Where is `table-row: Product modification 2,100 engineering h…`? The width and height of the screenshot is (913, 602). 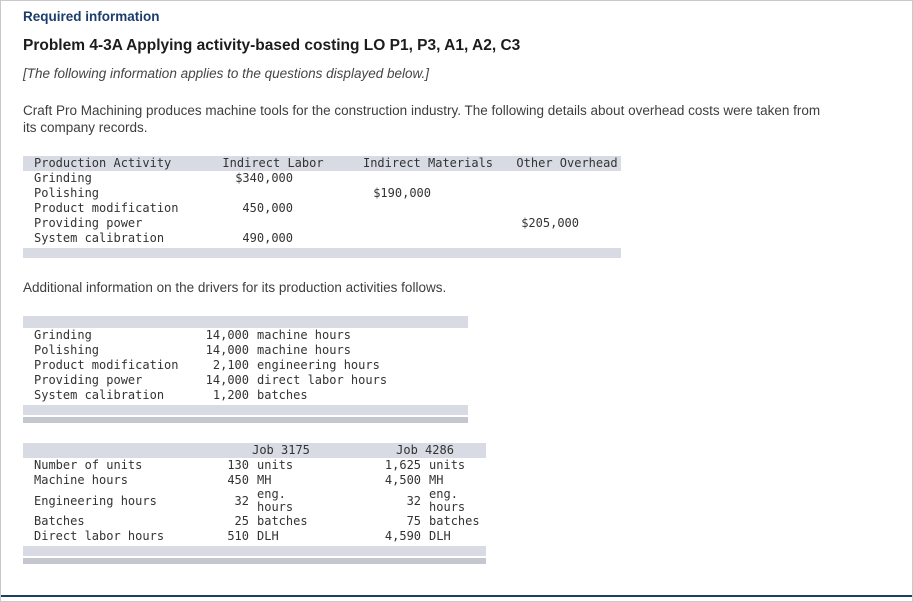 table-row: Product modification 2,100 engineering h… is located at coordinates (245, 365).